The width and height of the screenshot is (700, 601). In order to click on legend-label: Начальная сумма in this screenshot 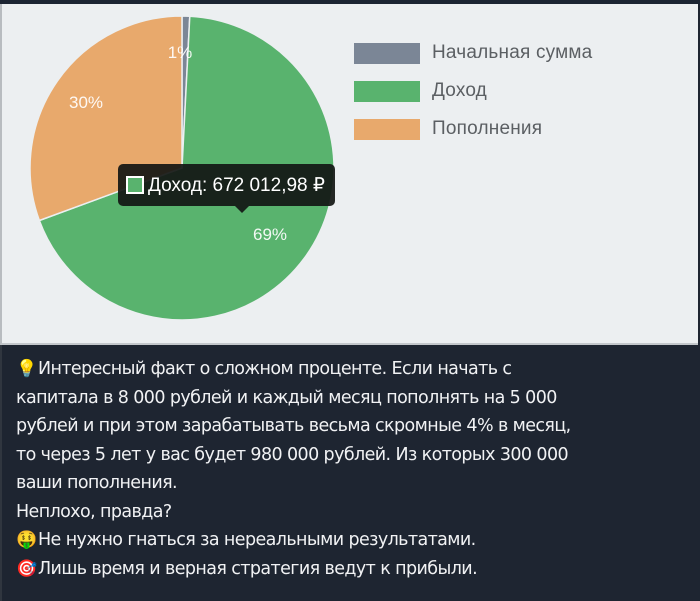, I will do `click(512, 52)`.